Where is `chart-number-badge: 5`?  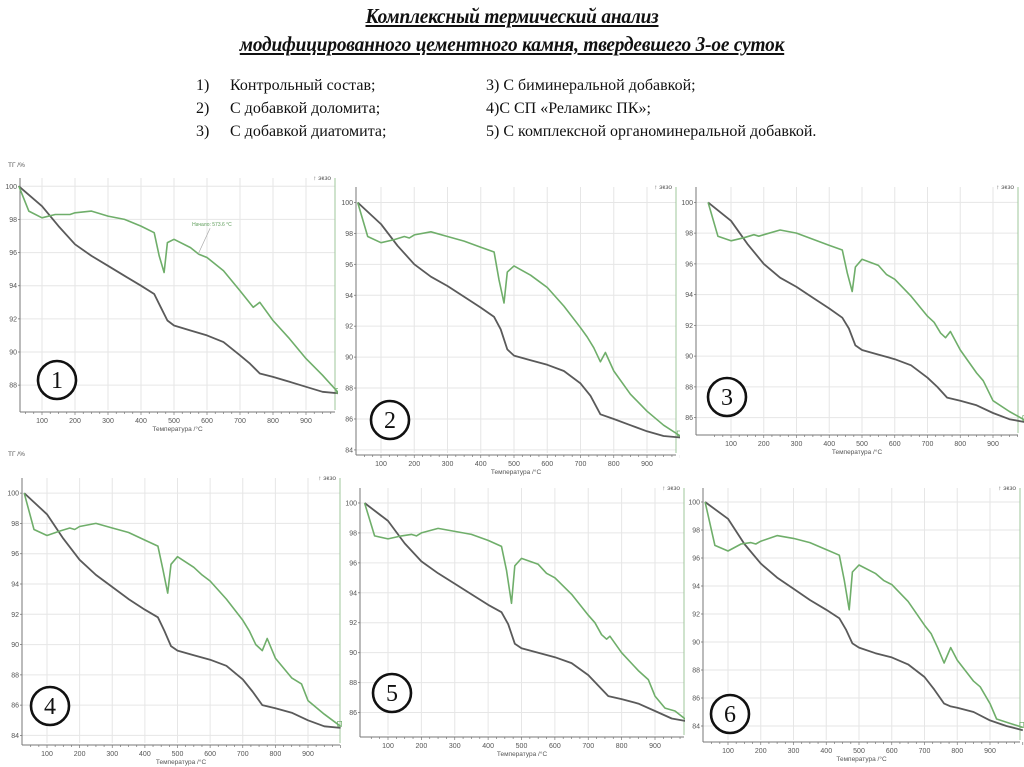
chart-number-badge: 5 is located at coordinates (392, 693).